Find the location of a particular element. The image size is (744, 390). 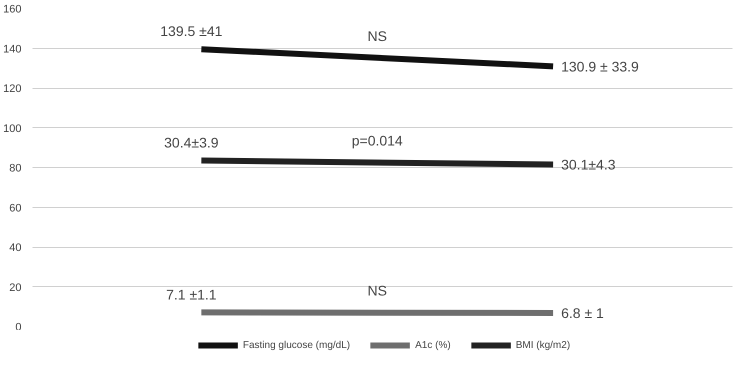

annotation: 30.1±4.3 is located at coordinates (588, 164).